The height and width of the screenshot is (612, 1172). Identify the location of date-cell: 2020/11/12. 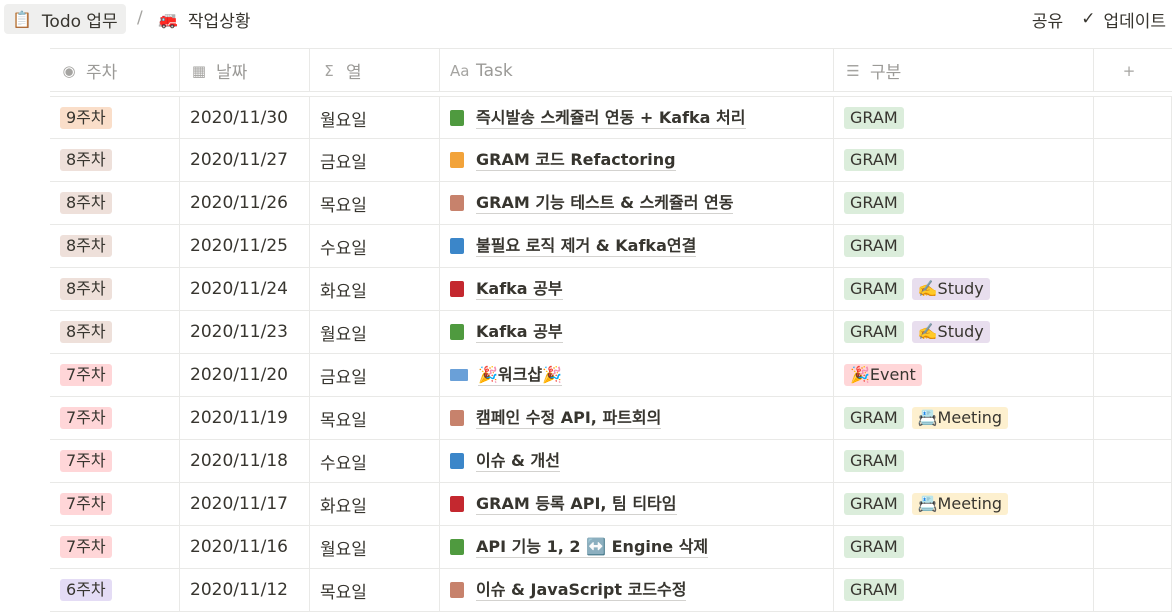
(245, 590).